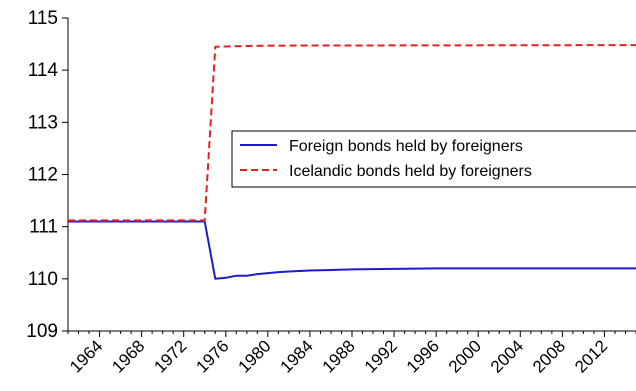 The width and height of the screenshot is (636, 391). What do you see at coordinates (297, 356) in the screenshot?
I see `x-tick-label: 1984` at bounding box center [297, 356].